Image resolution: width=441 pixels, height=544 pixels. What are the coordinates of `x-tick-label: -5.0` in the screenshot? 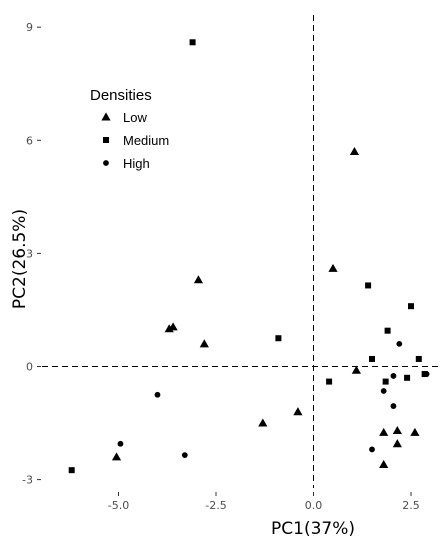 It's located at (118, 505).